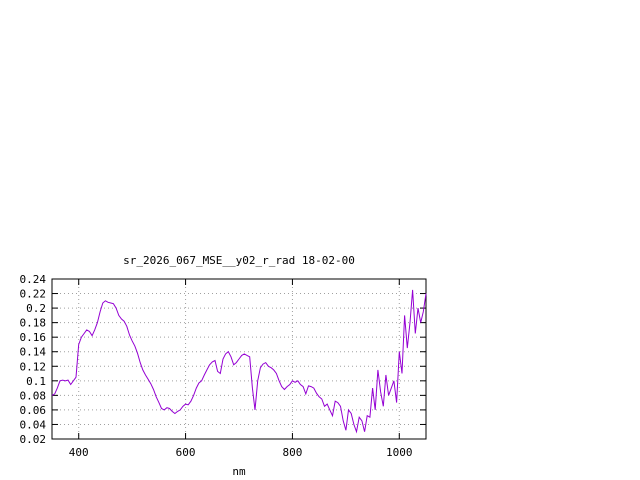 The width and height of the screenshot is (640, 480). I want to click on x-tick-label: 400, so click(79, 452).